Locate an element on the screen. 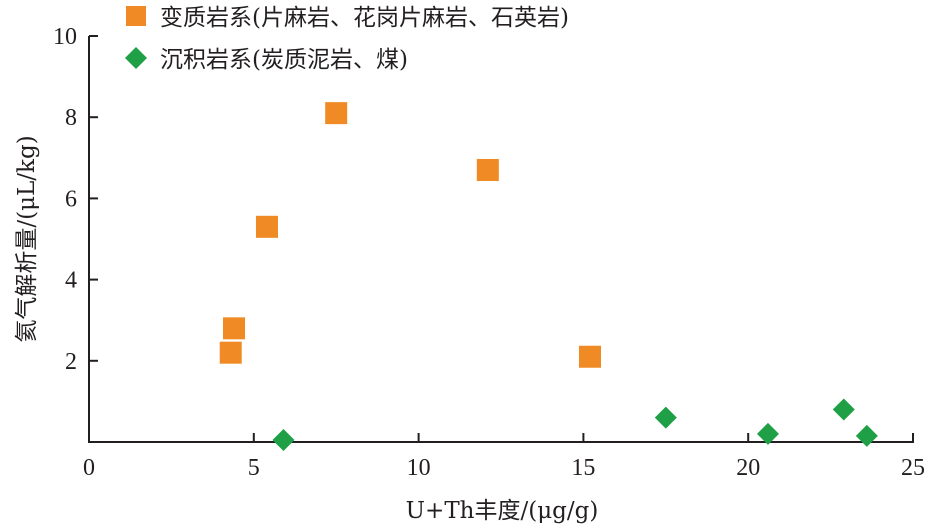 This screenshot has height=531, width=932. x-tick-label: 20 is located at coordinates (748, 468).